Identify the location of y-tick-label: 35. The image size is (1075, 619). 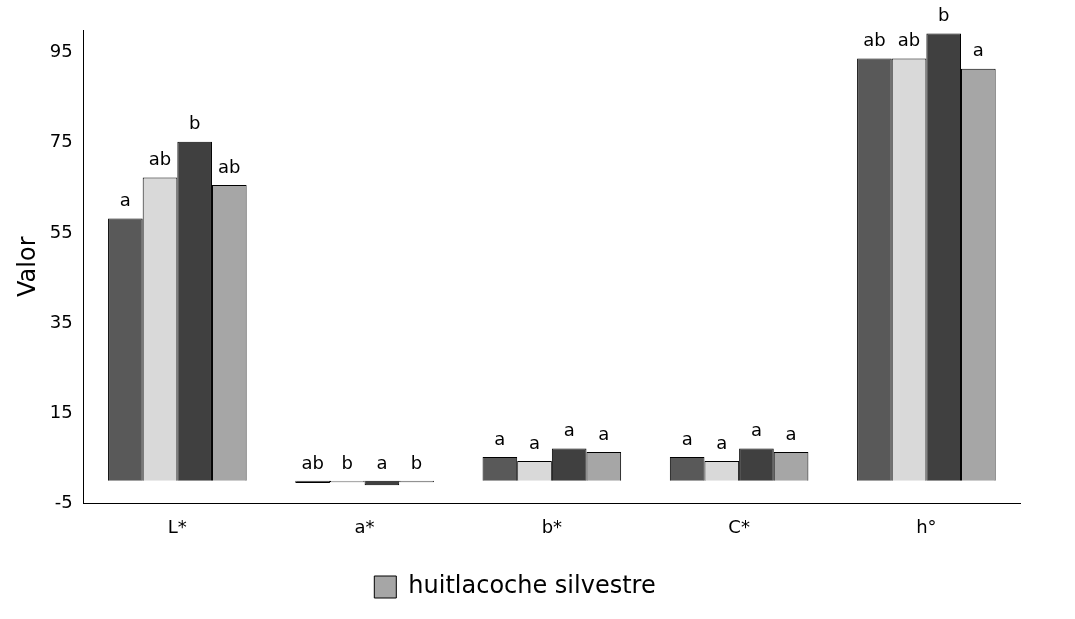
(61, 321).